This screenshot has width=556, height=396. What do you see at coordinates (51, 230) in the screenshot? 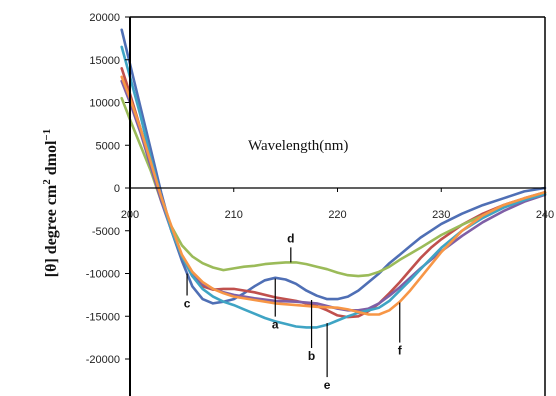
I see `y-axis-title-main: [θ] degree cm` at bounding box center [51, 230].